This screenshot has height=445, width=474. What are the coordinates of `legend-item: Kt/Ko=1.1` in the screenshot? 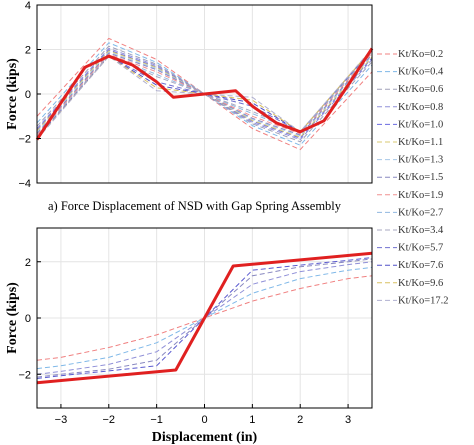 It's located at (410, 142).